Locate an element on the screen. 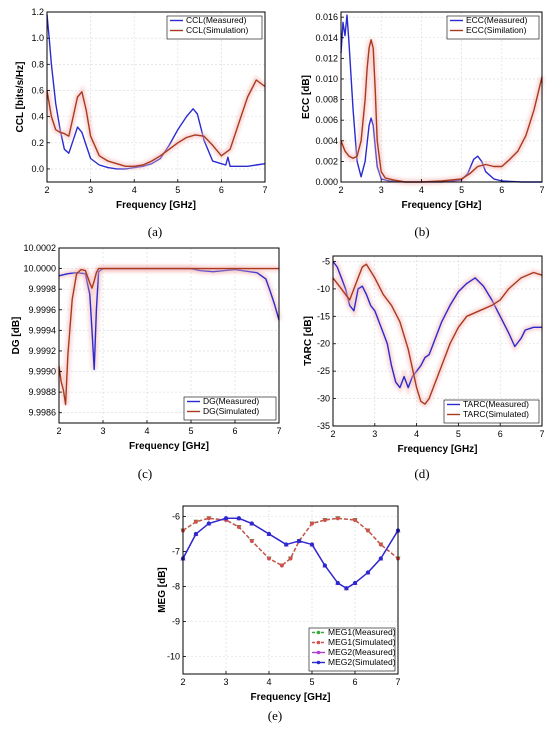 The image size is (550, 734). legend-entry: MEG1(Measured) is located at coordinates (362, 632).